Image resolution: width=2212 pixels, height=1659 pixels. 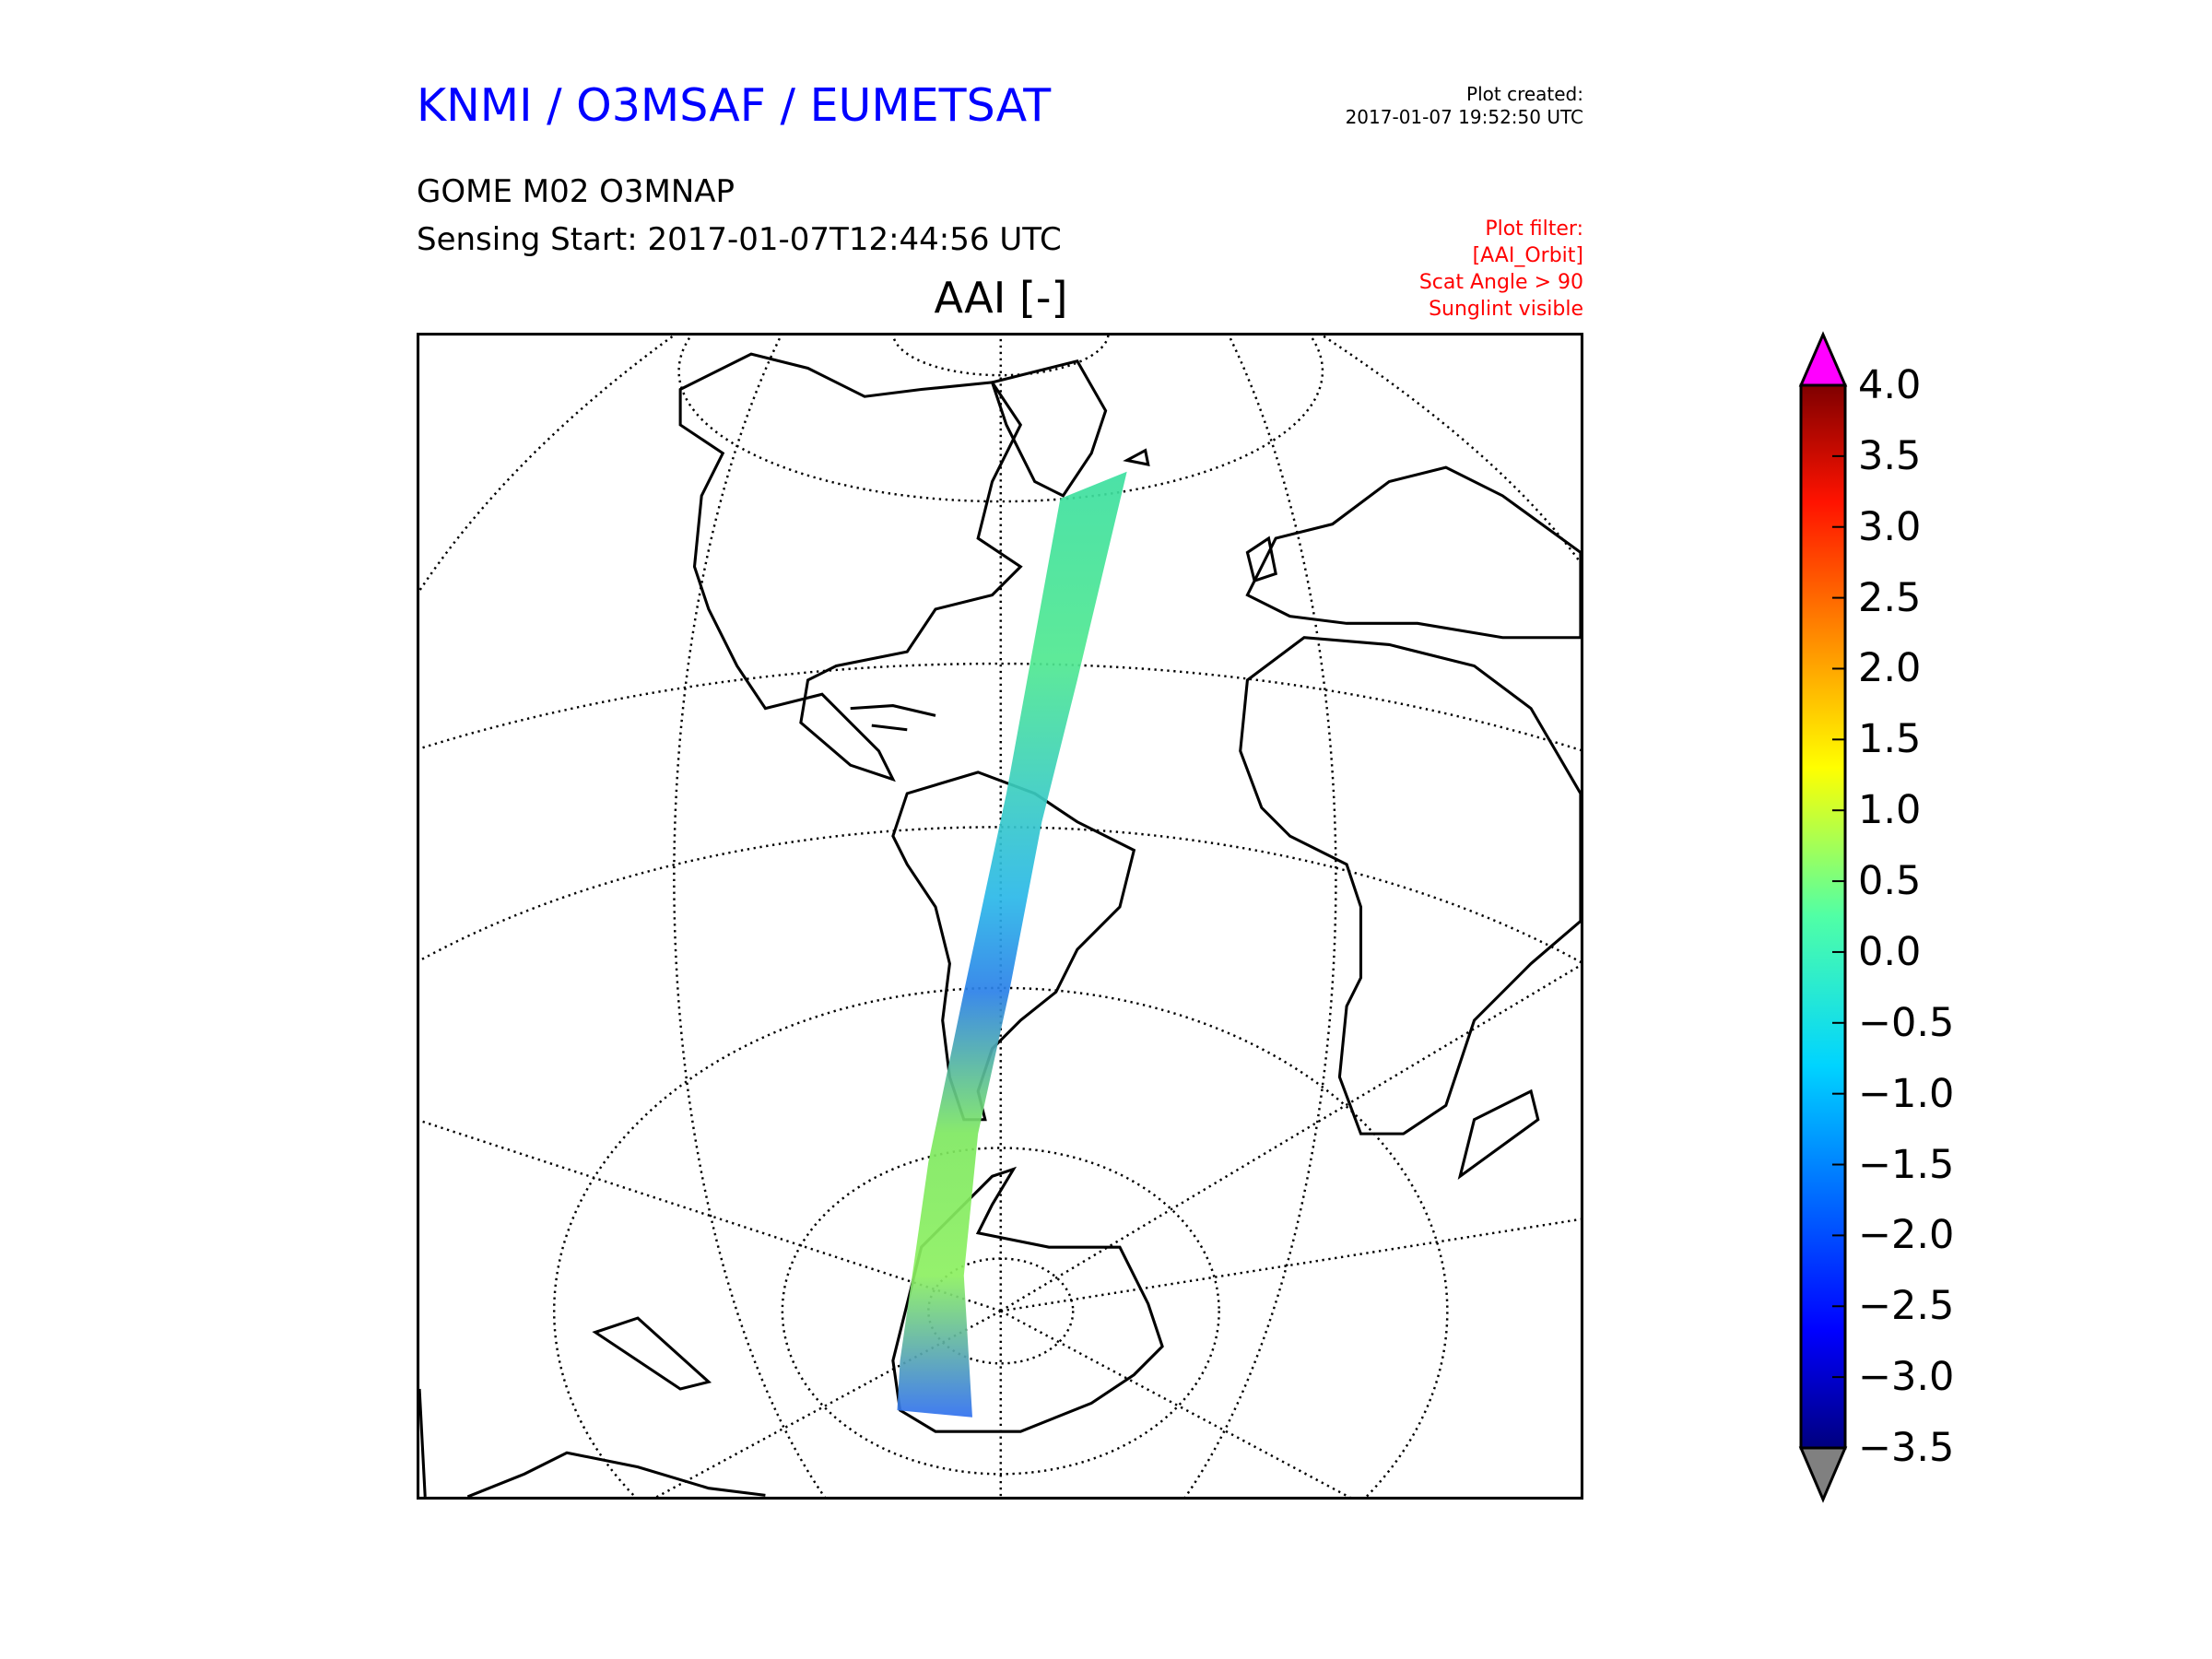 I want to click on colorbar-gradient, so click(x=1823, y=916).